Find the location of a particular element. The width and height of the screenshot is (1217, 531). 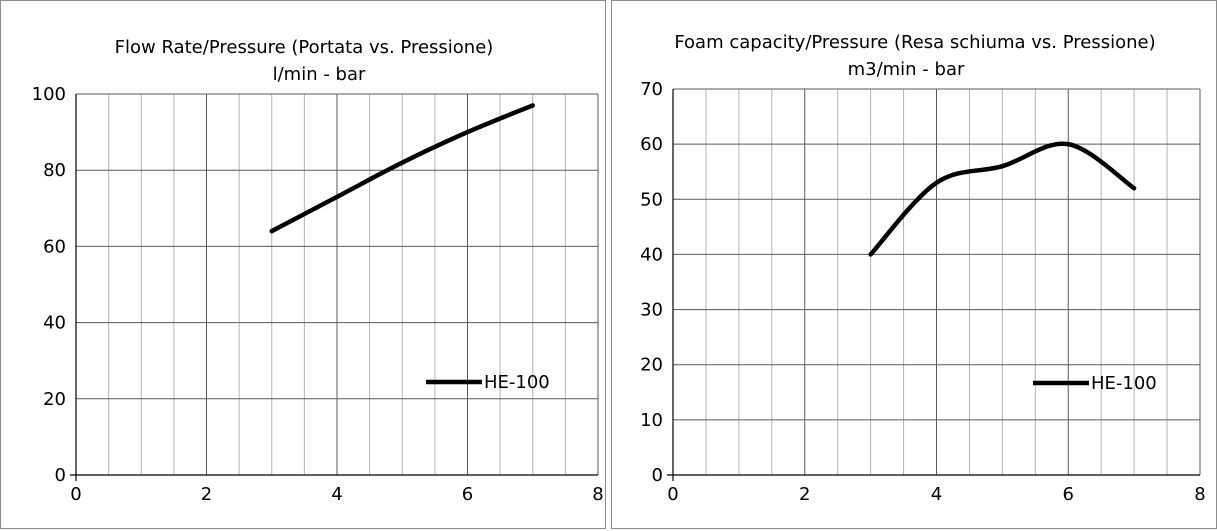

y-tick-label: 30 is located at coordinates (651, 310).